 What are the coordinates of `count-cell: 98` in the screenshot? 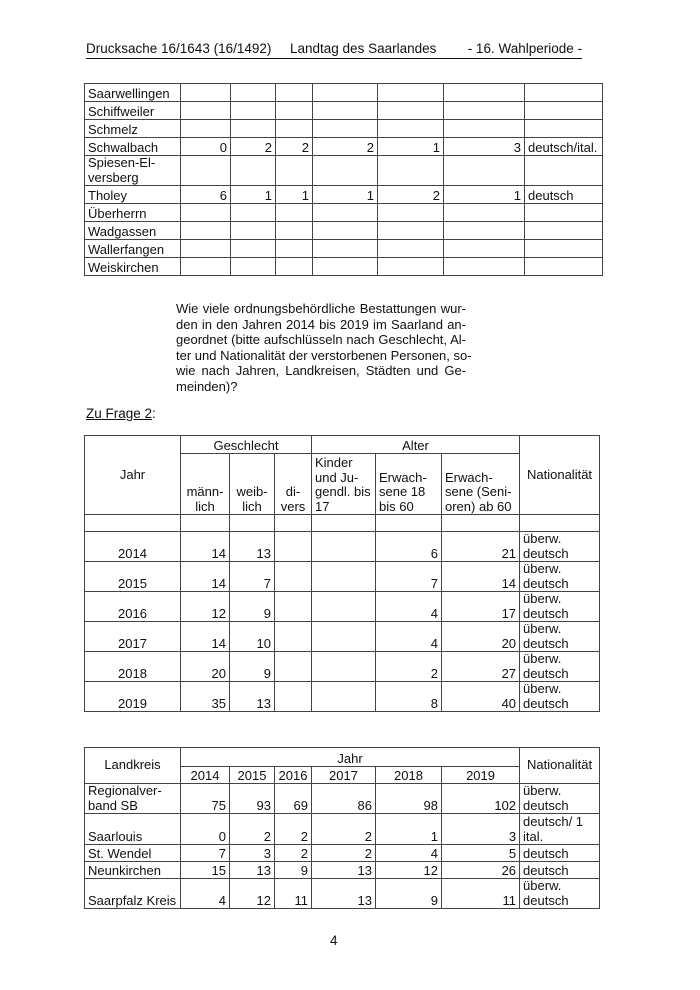 It's located at (408, 798).